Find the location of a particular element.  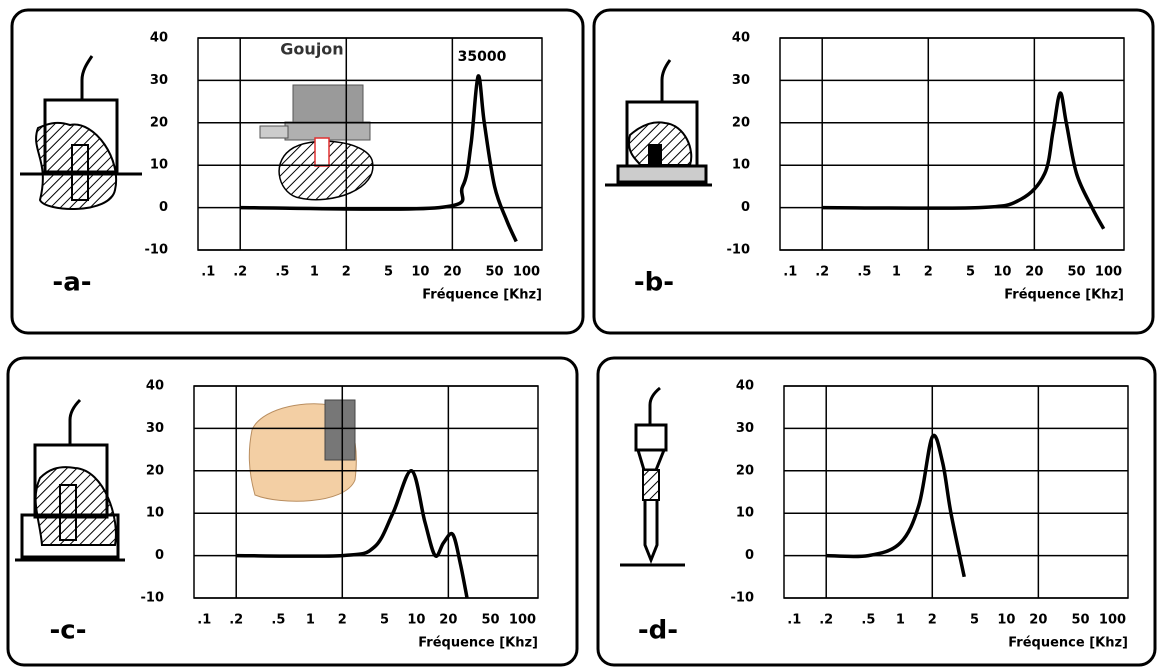

sensor-b is located at coordinates (658, 123).